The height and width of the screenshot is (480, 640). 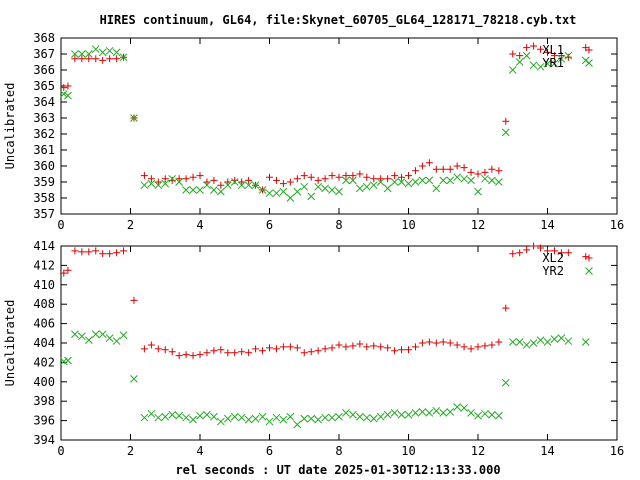 What do you see at coordinates (553, 271) in the screenshot?
I see `legend-label: YR2` at bounding box center [553, 271].